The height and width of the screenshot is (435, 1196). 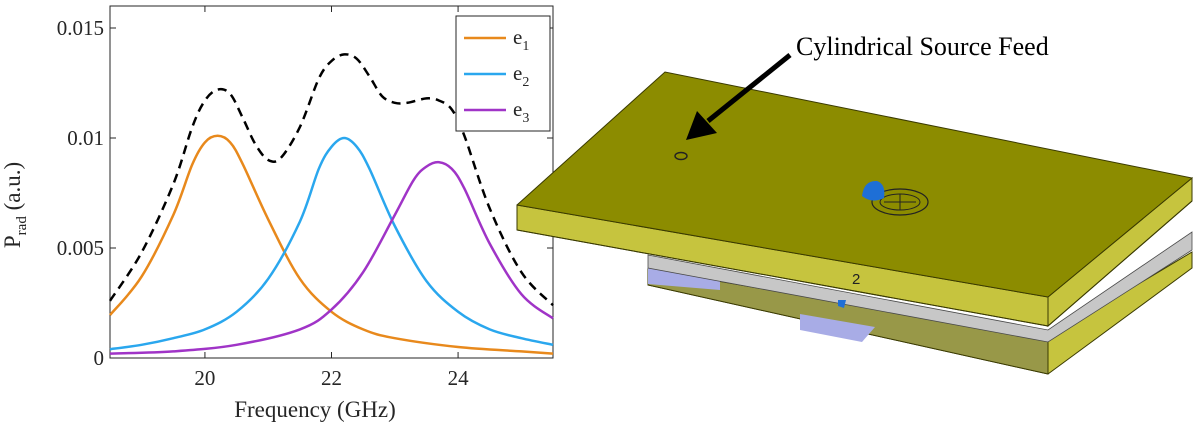 What do you see at coordinates (204, 378) in the screenshot?
I see `x-tick-label: 20` at bounding box center [204, 378].